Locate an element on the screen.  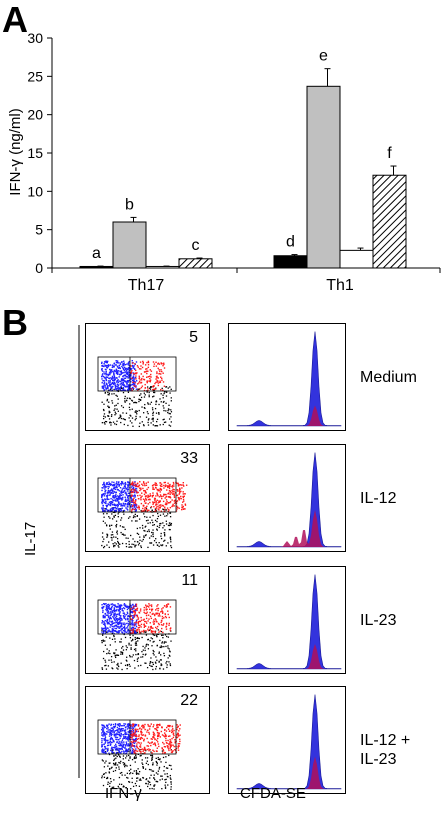
y-axis-title: IFN-γ (ng/ml) is located at coordinates (15, 152).